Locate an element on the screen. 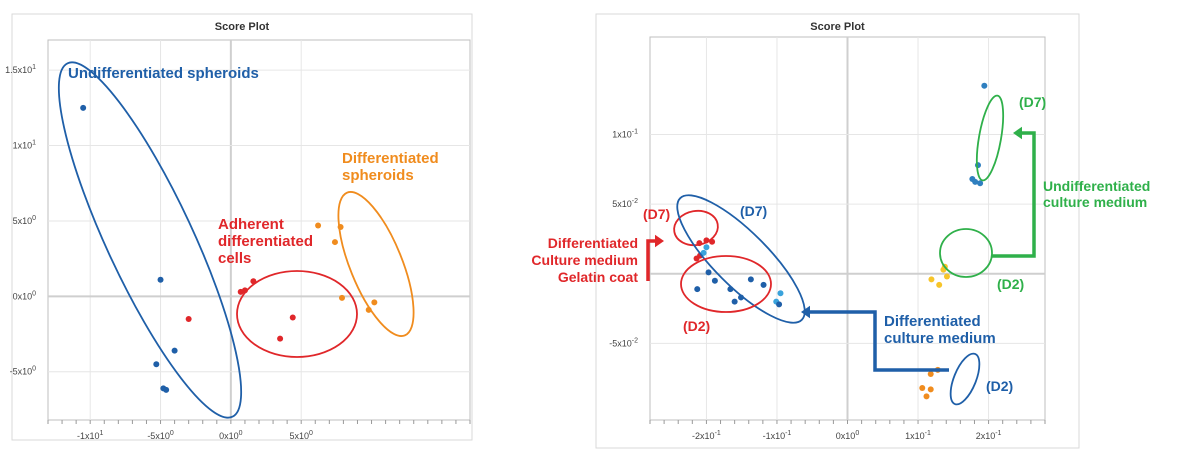 The width and height of the screenshot is (1183, 460). x-tick-label: -1x101 is located at coordinates (90, 435).